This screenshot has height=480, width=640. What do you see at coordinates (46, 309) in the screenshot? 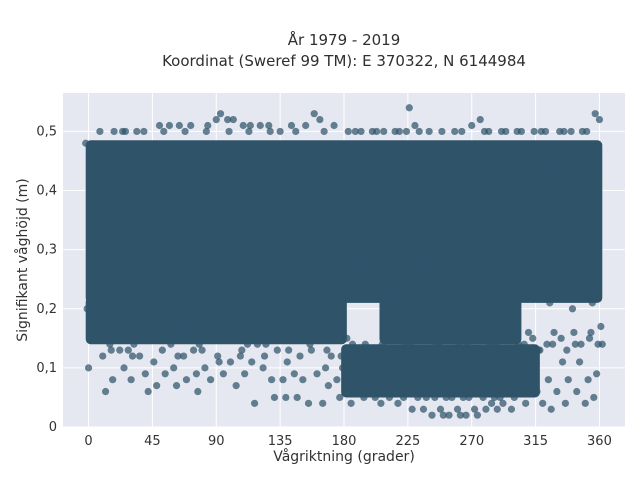
I see `y-tick-label: 0,2` at bounding box center [46, 309].